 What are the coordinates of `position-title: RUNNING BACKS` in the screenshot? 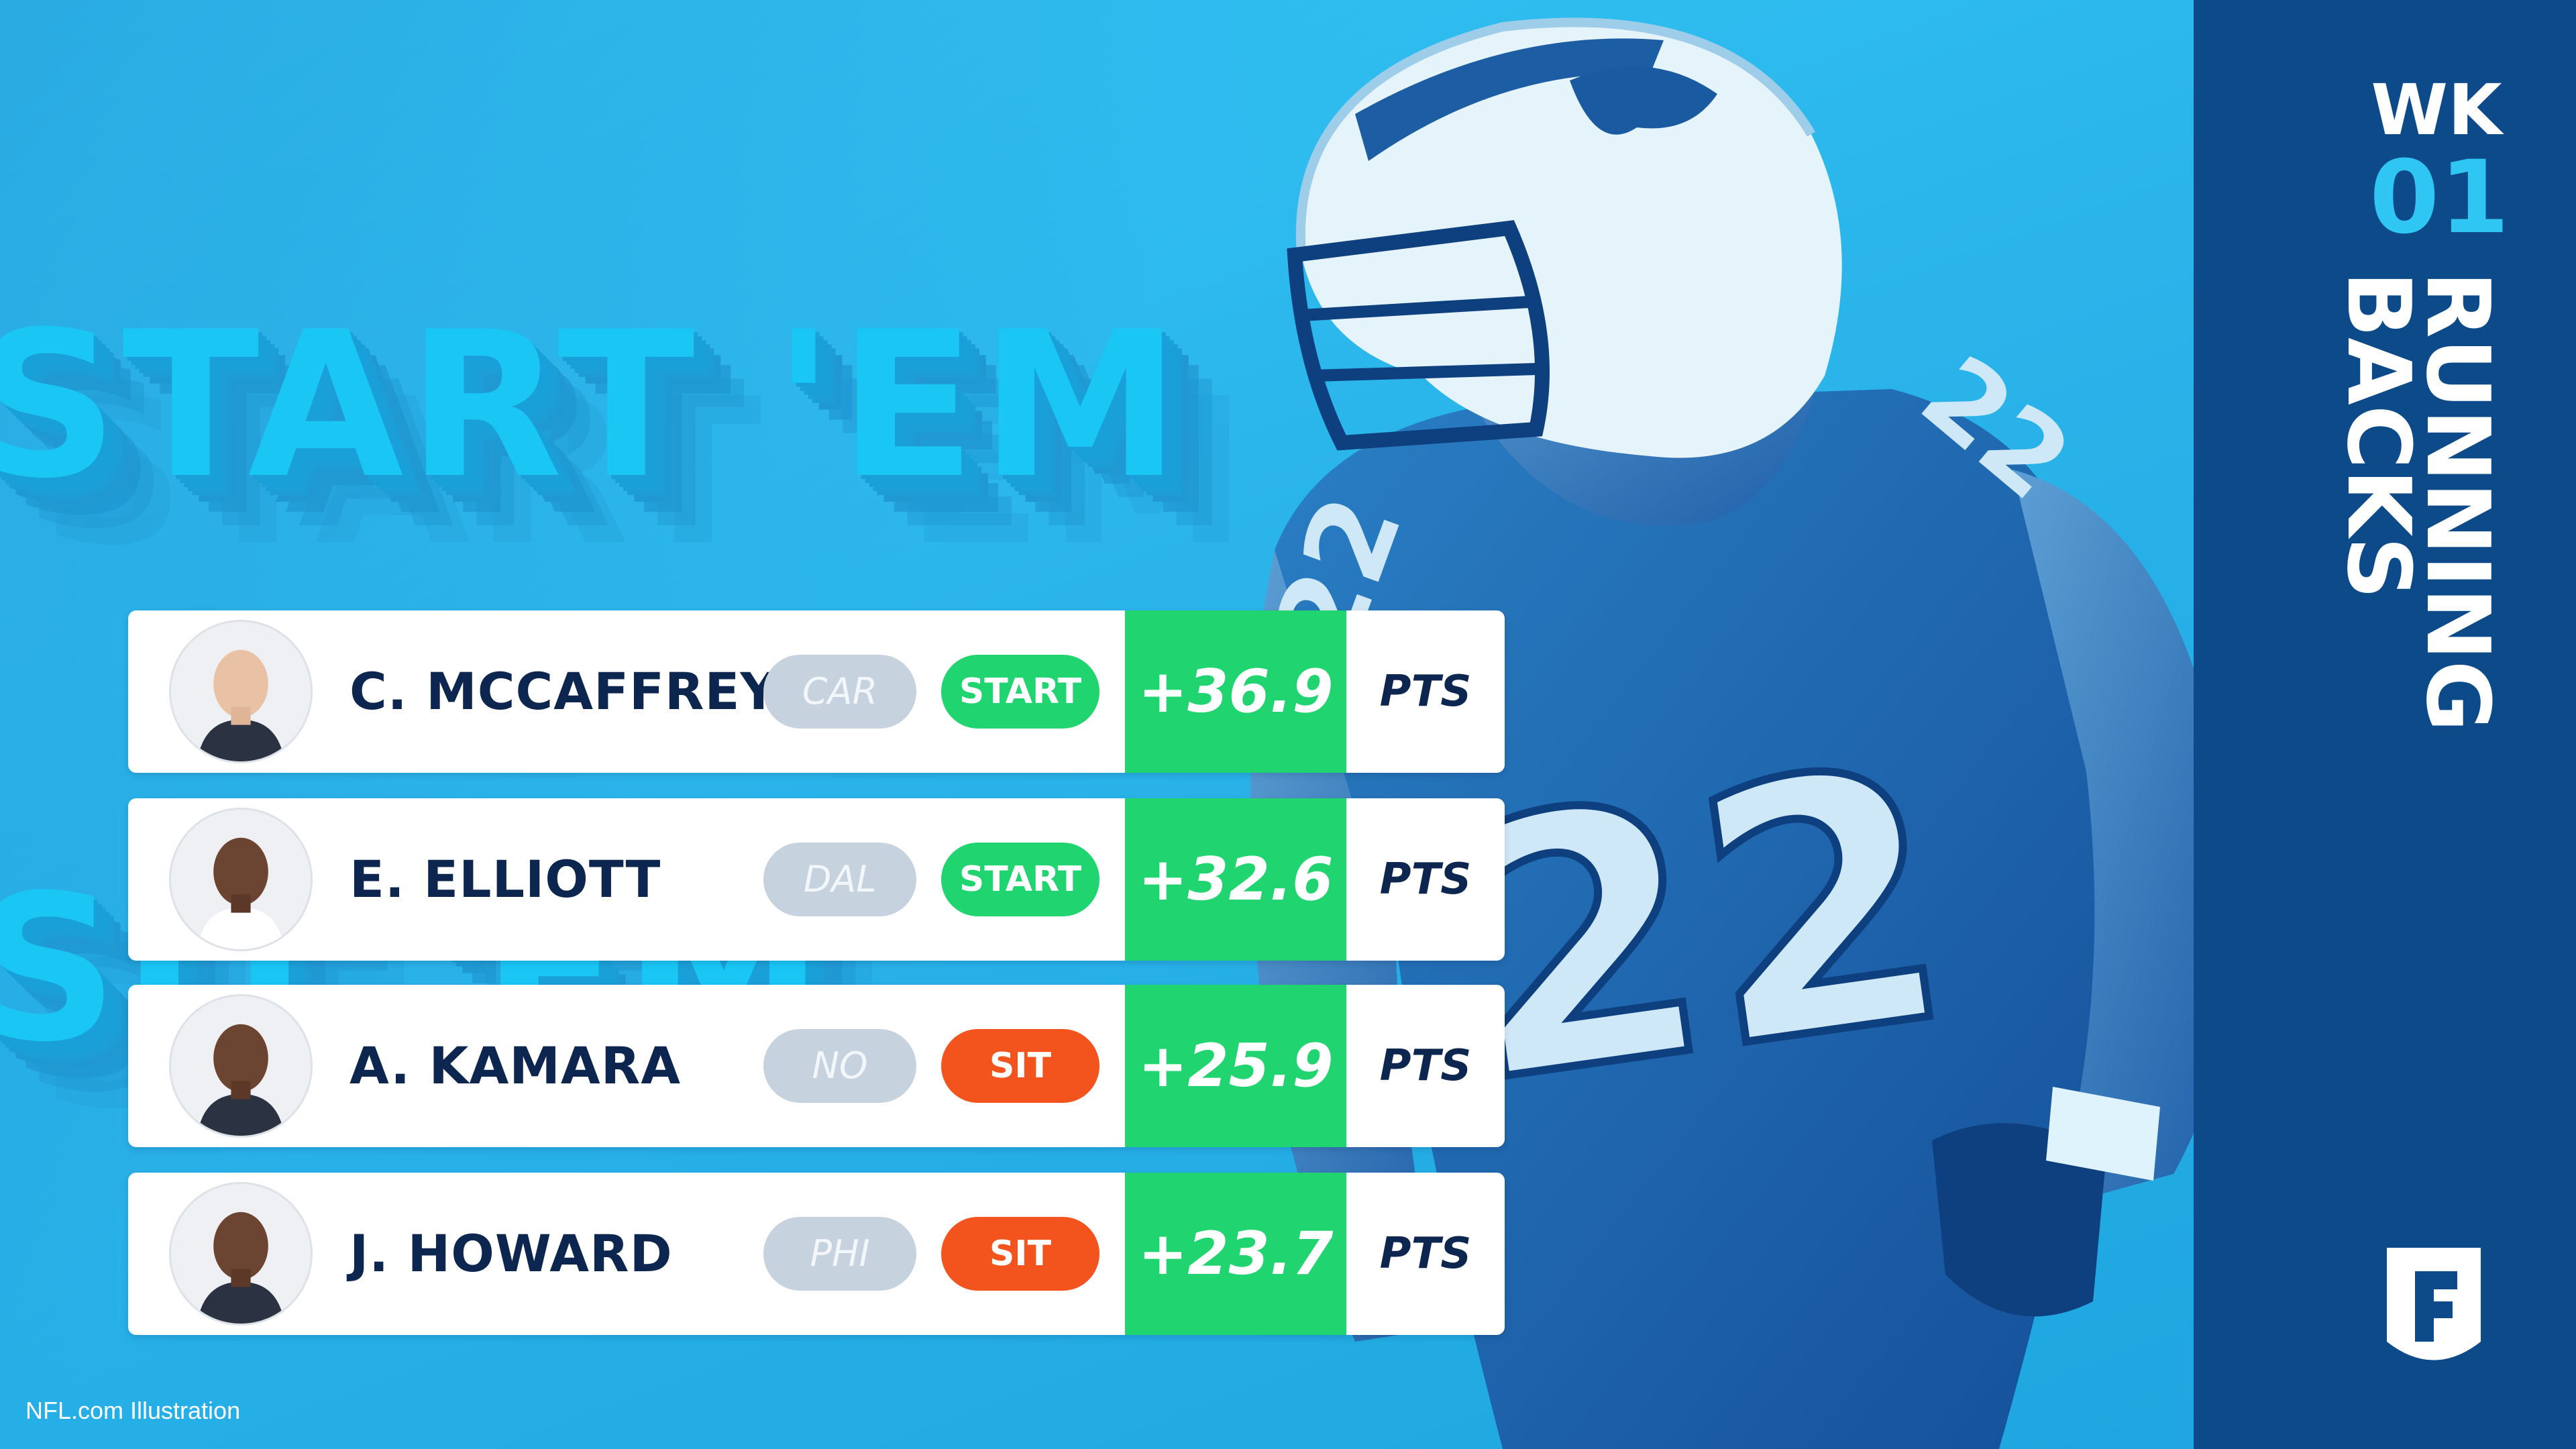 It's located at (2418, 506).